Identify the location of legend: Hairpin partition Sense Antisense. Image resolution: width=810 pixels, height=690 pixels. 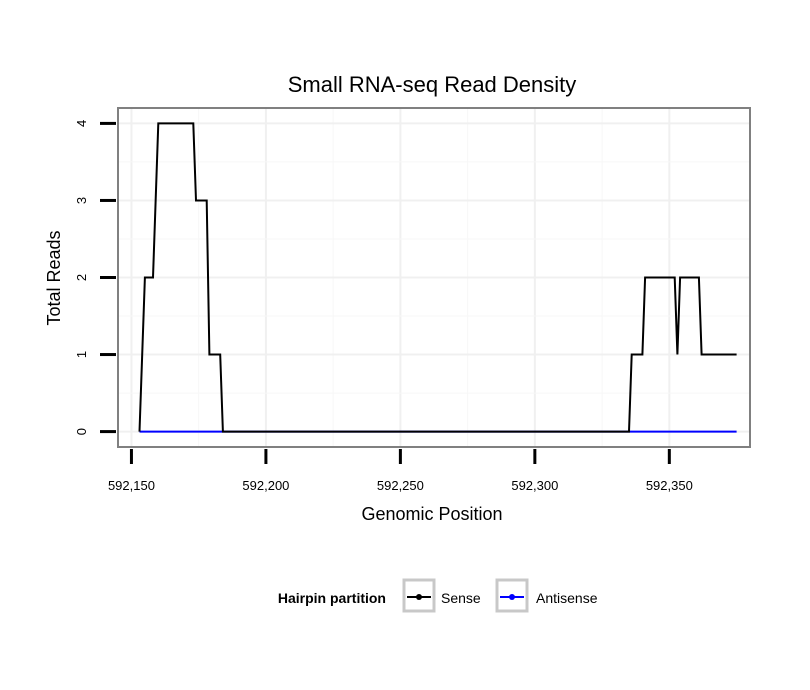
(438, 595).